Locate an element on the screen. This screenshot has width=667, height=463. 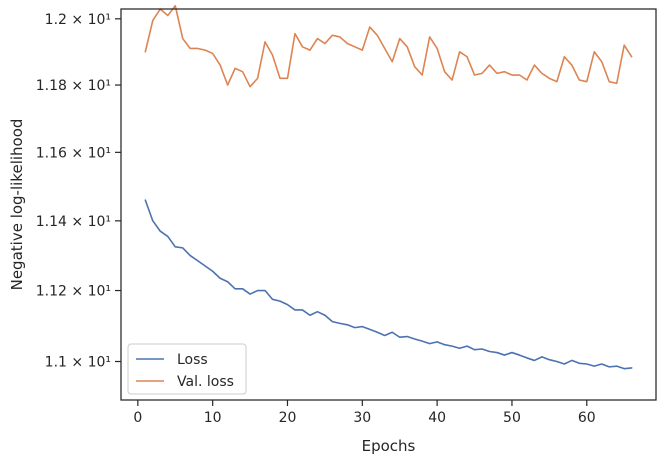
y-tick-label: 1.2 × 10¹ is located at coordinates (78, 20).